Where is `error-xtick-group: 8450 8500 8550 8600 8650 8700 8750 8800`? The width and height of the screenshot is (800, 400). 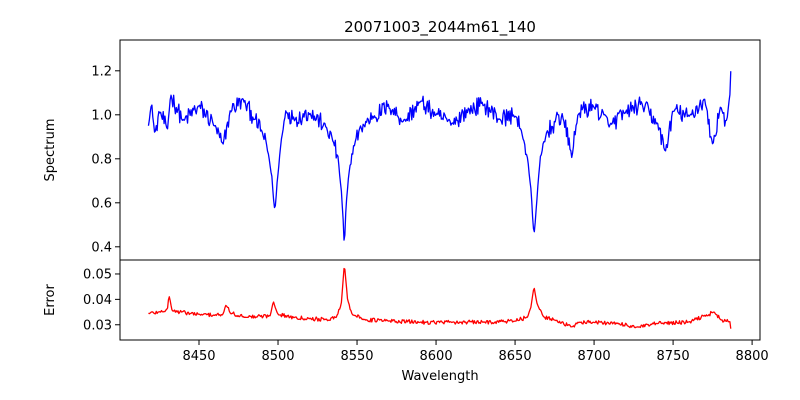
error-xtick-group: 8450 8500 8550 8600 8650 8700 8750 8800 is located at coordinates (475, 352).